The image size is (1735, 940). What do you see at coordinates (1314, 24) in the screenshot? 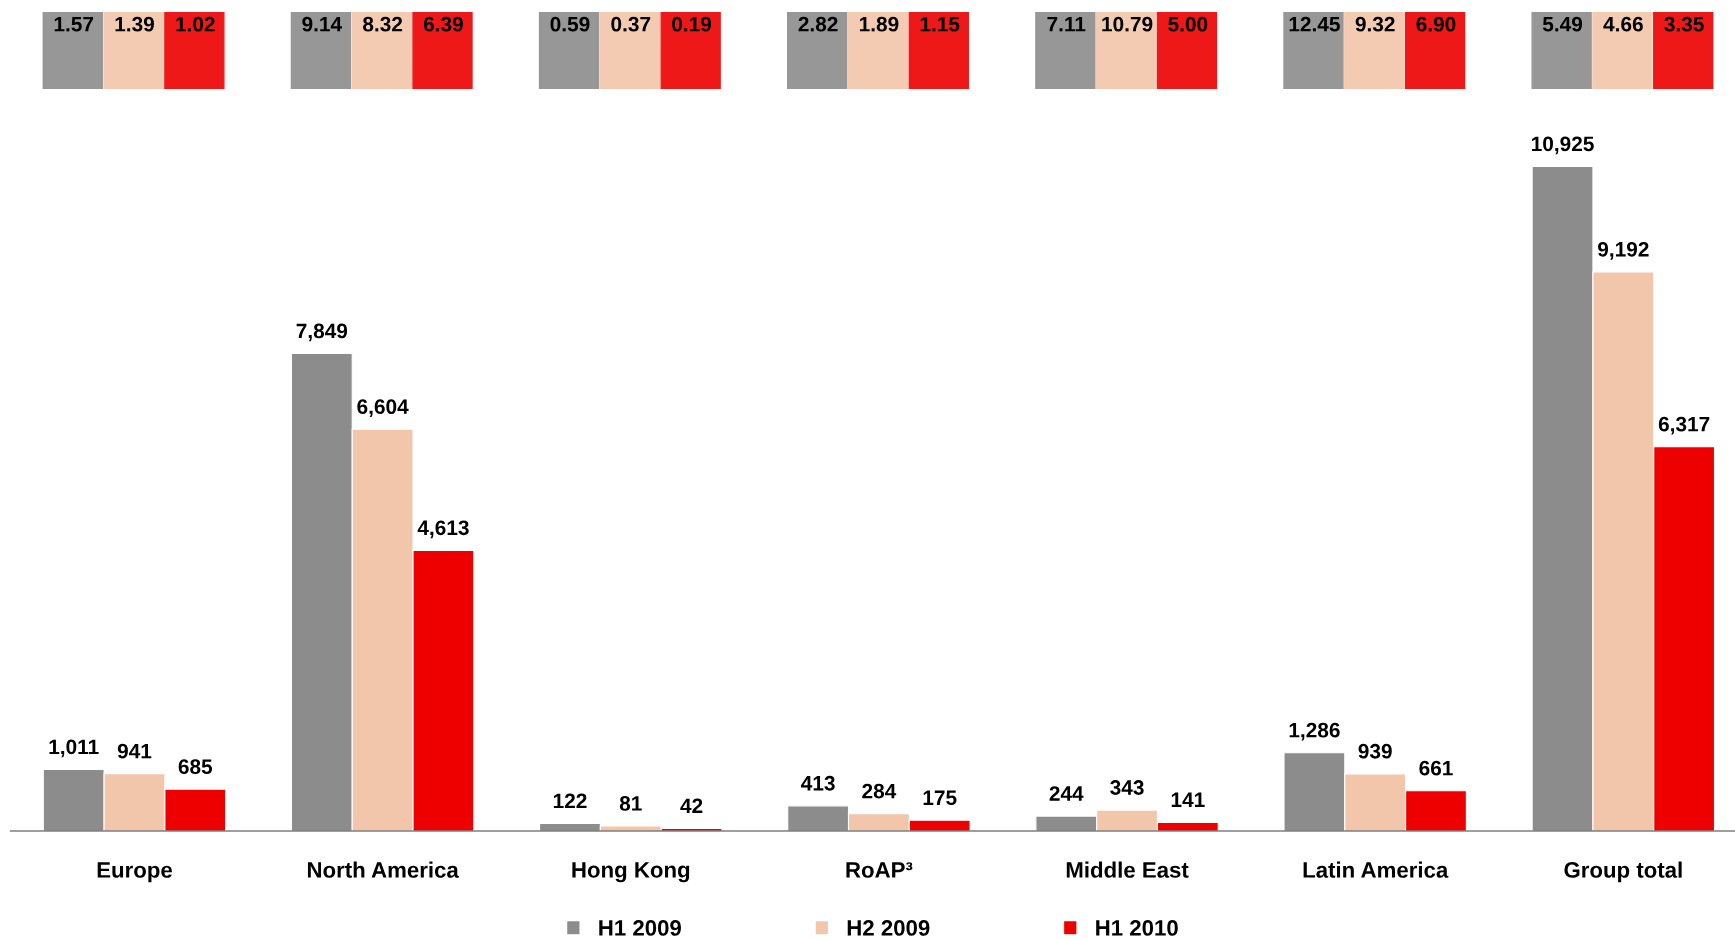
I see `text: 12.45` at bounding box center [1314, 24].